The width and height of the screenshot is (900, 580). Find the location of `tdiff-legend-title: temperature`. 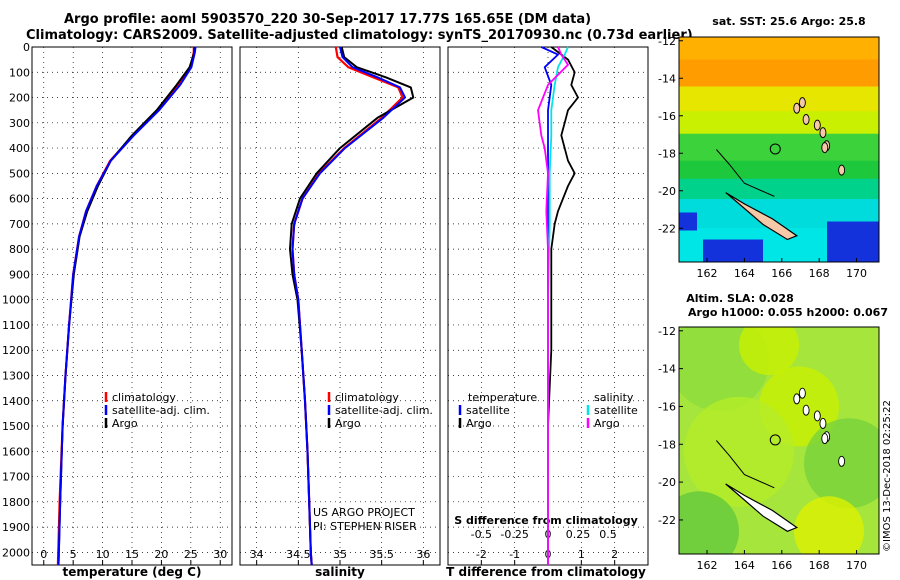

tdiff-legend-title: temperature is located at coordinates (502, 397).